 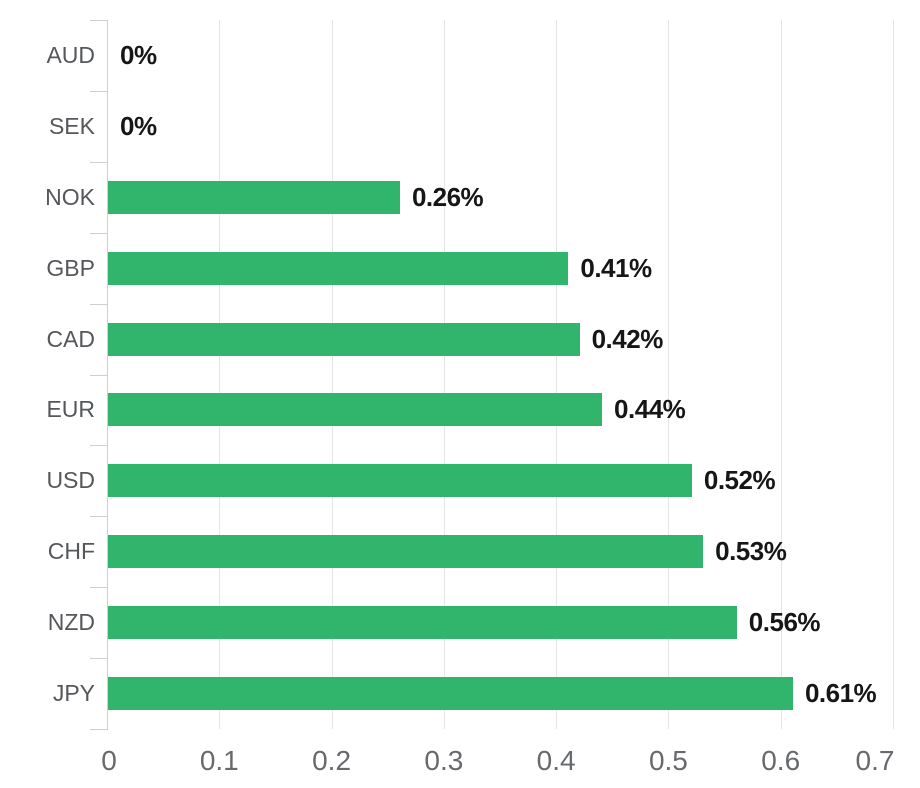 What do you see at coordinates (668, 760) in the screenshot?
I see `x-tick-label-0.5: 0.5` at bounding box center [668, 760].